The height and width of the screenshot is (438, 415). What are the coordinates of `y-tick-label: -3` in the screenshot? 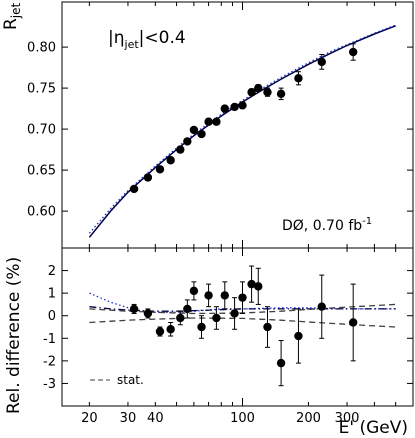 It's located at (49, 384).